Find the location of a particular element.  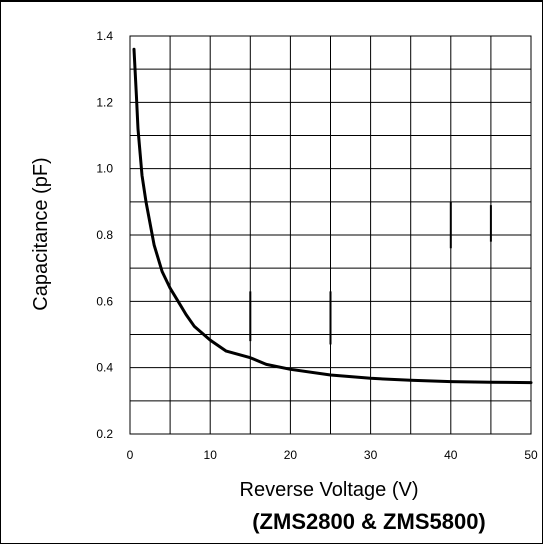

x-axis-label: Reverse Voltage (V) is located at coordinates (329, 490).